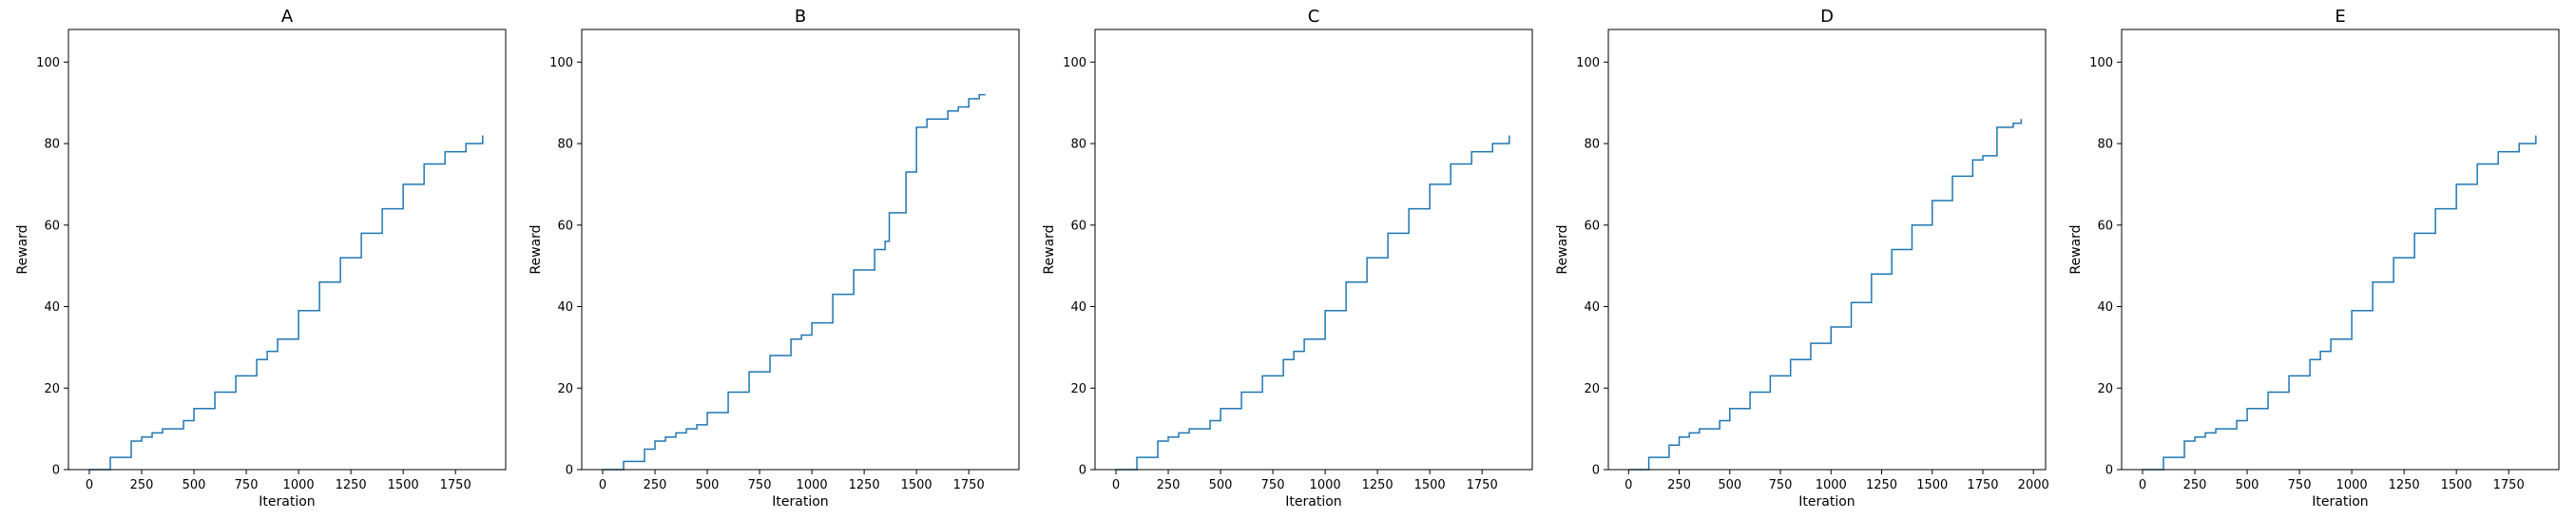 The width and height of the screenshot is (2576, 520). What do you see at coordinates (1314, 17) in the screenshot?
I see `chart-title: C` at bounding box center [1314, 17].